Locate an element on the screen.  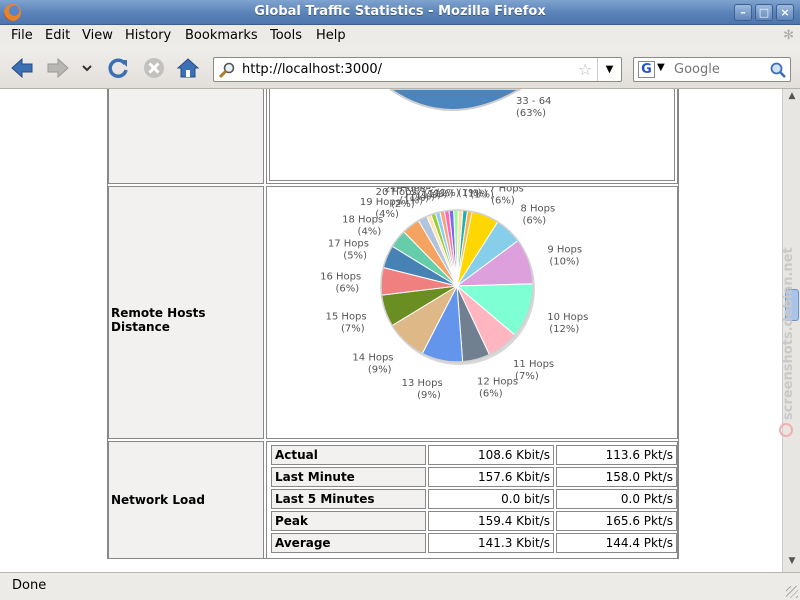
pie-outline is located at coordinates (457, 286).